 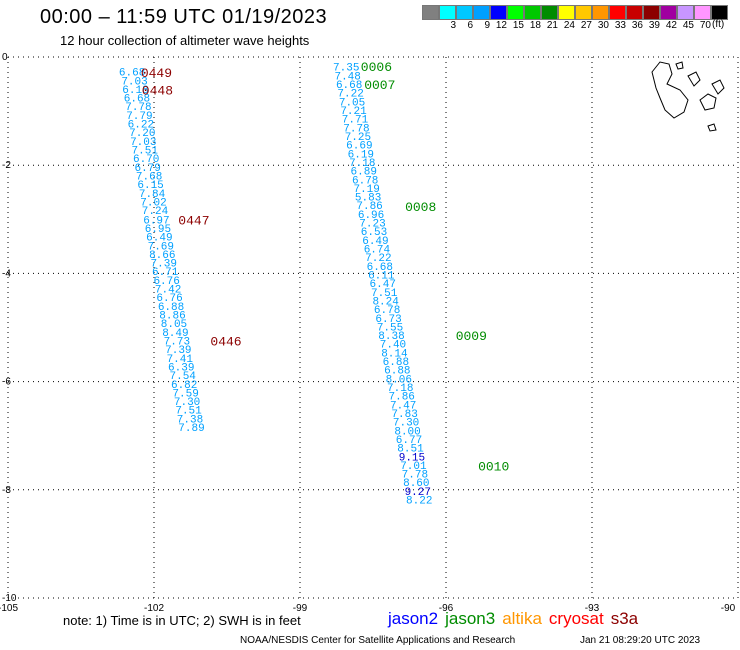 I want to click on wave-height-point: 8.06, so click(x=399, y=380).